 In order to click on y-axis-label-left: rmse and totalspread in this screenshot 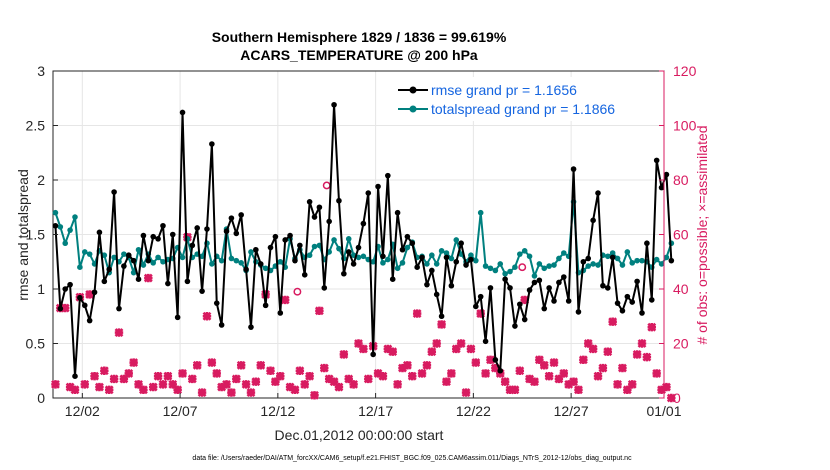, I will do `click(23, 235)`.